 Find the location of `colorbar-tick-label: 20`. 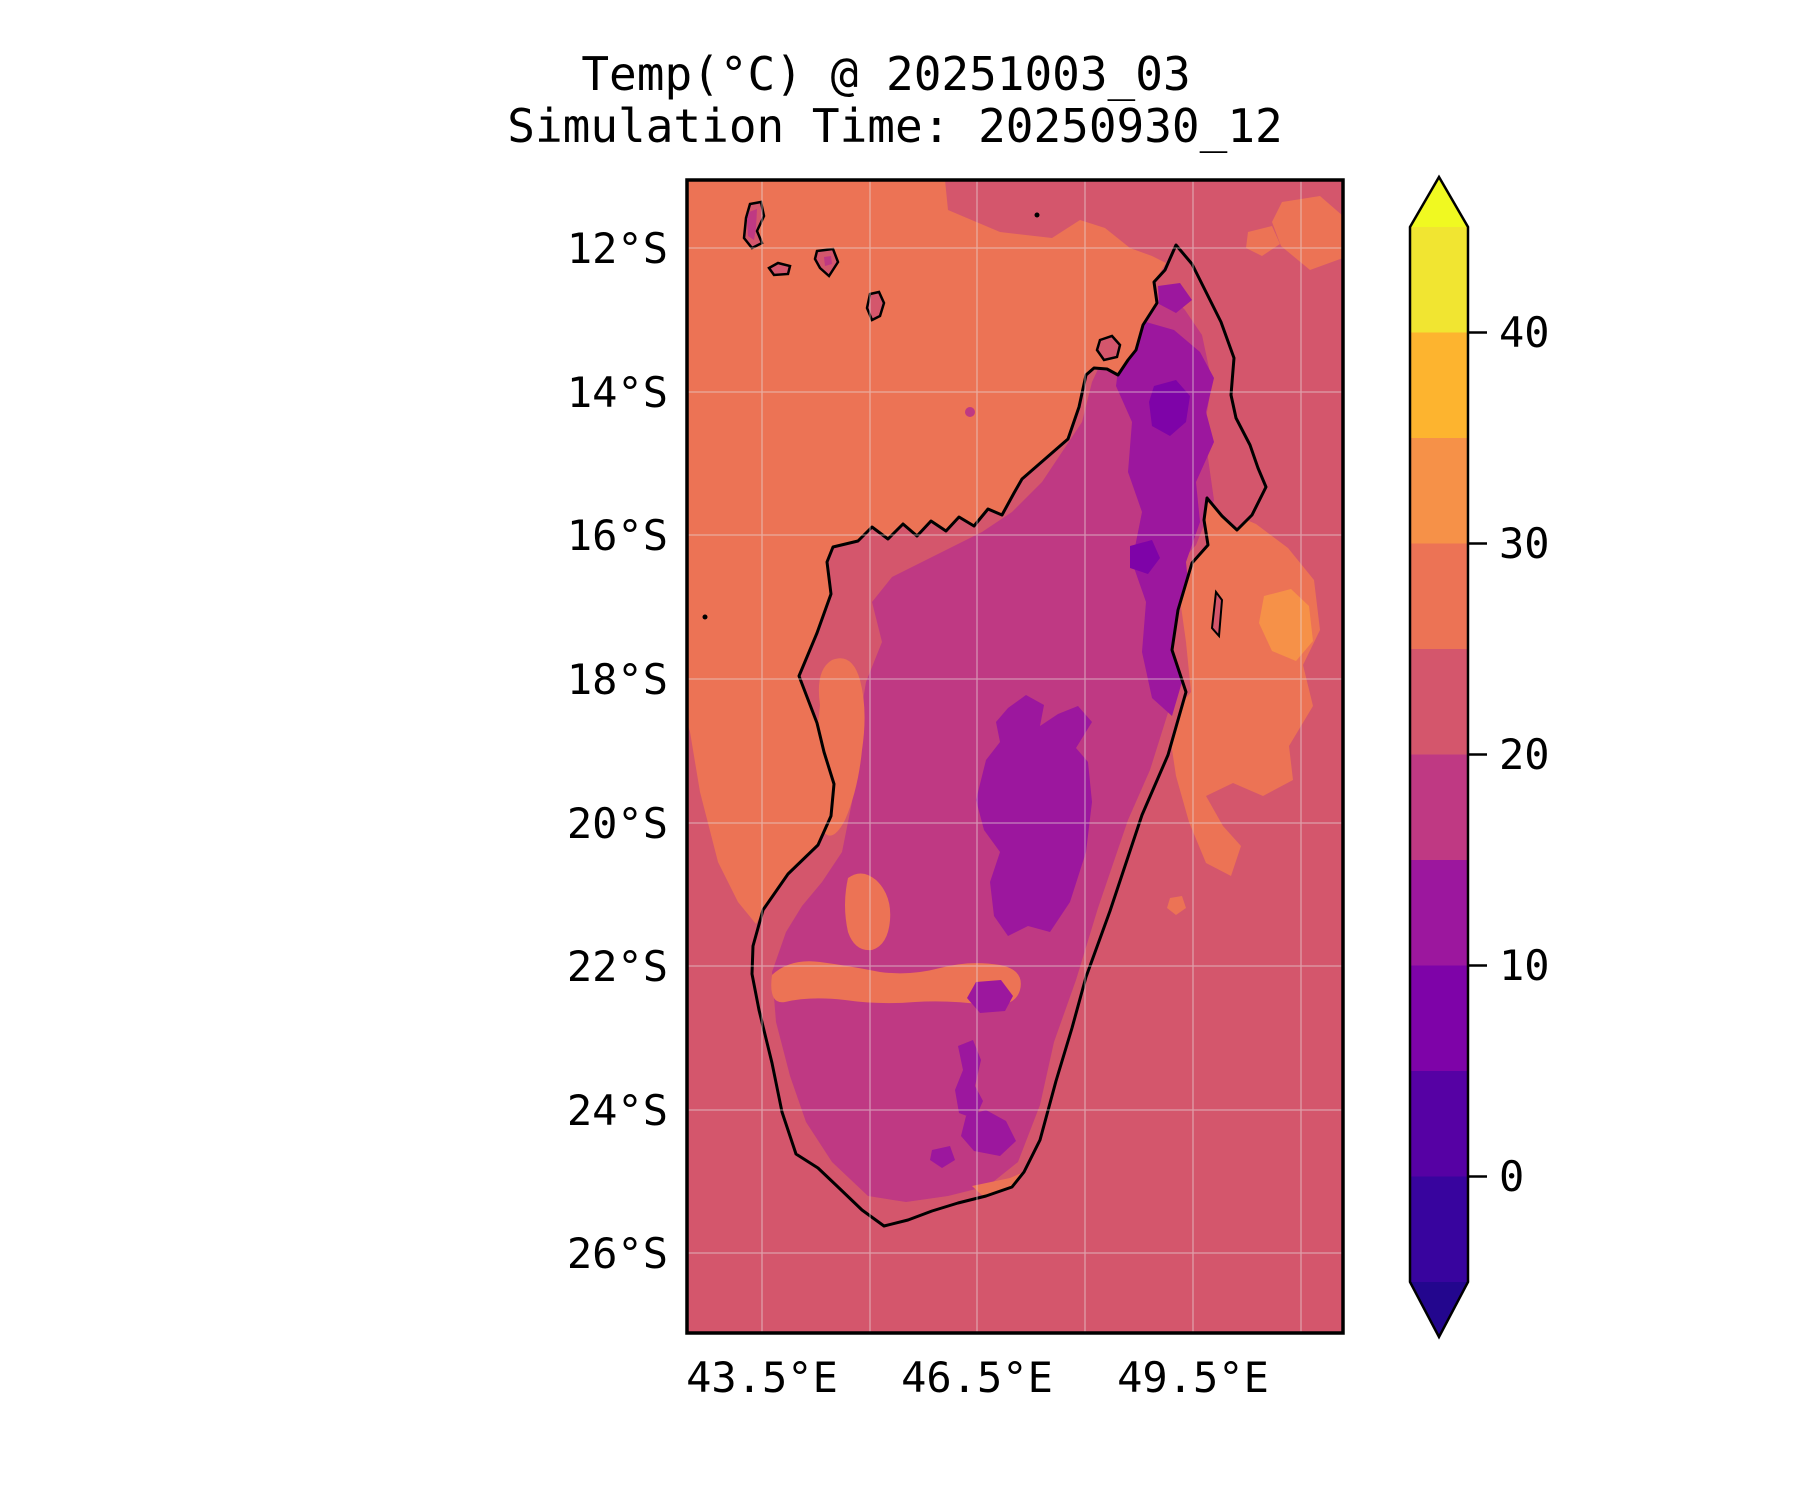

colorbar-tick-label: 20 is located at coordinates (1524, 754).